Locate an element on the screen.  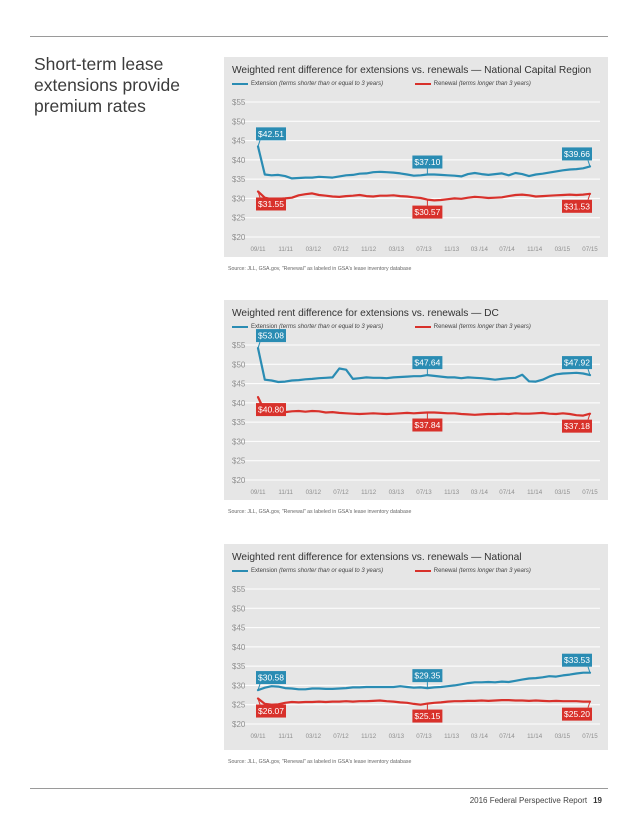
data-label-extension: $39.66 is located at coordinates (577, 157).